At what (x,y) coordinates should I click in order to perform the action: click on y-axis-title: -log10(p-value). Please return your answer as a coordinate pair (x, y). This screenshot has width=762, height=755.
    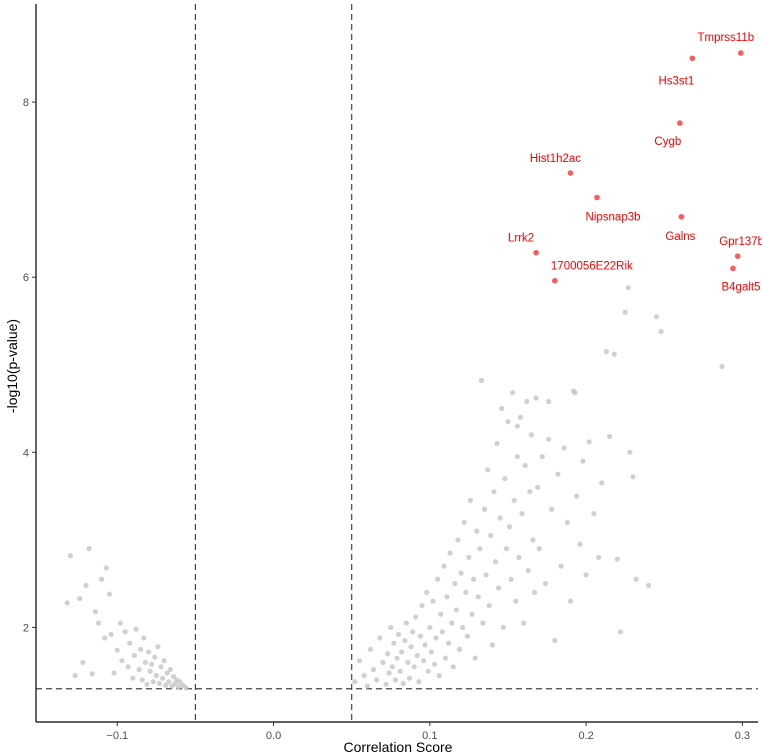
    Looking at the image, I should click on (12, 366).